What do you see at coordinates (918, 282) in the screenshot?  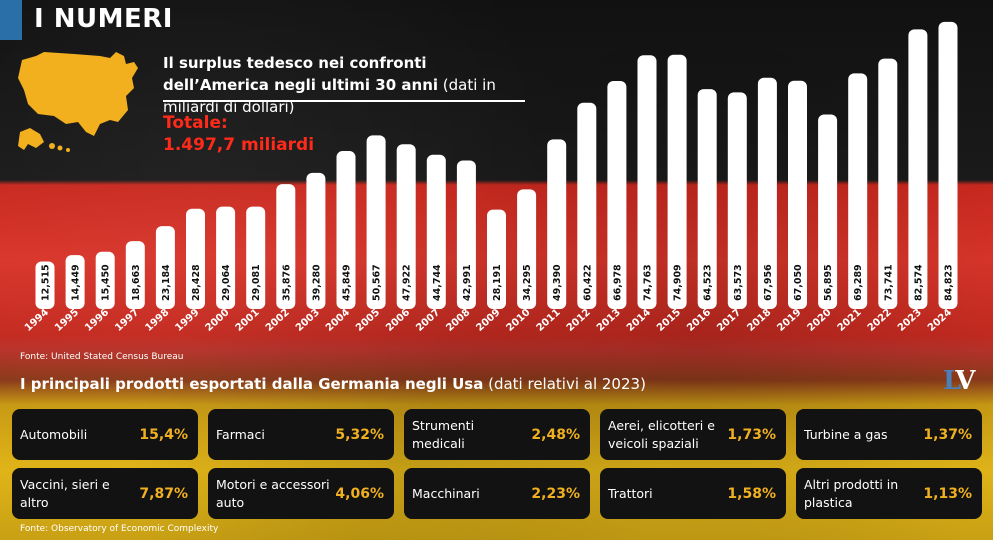 I see `bar-value-label: 82,574` at bounding box center [918, 282].